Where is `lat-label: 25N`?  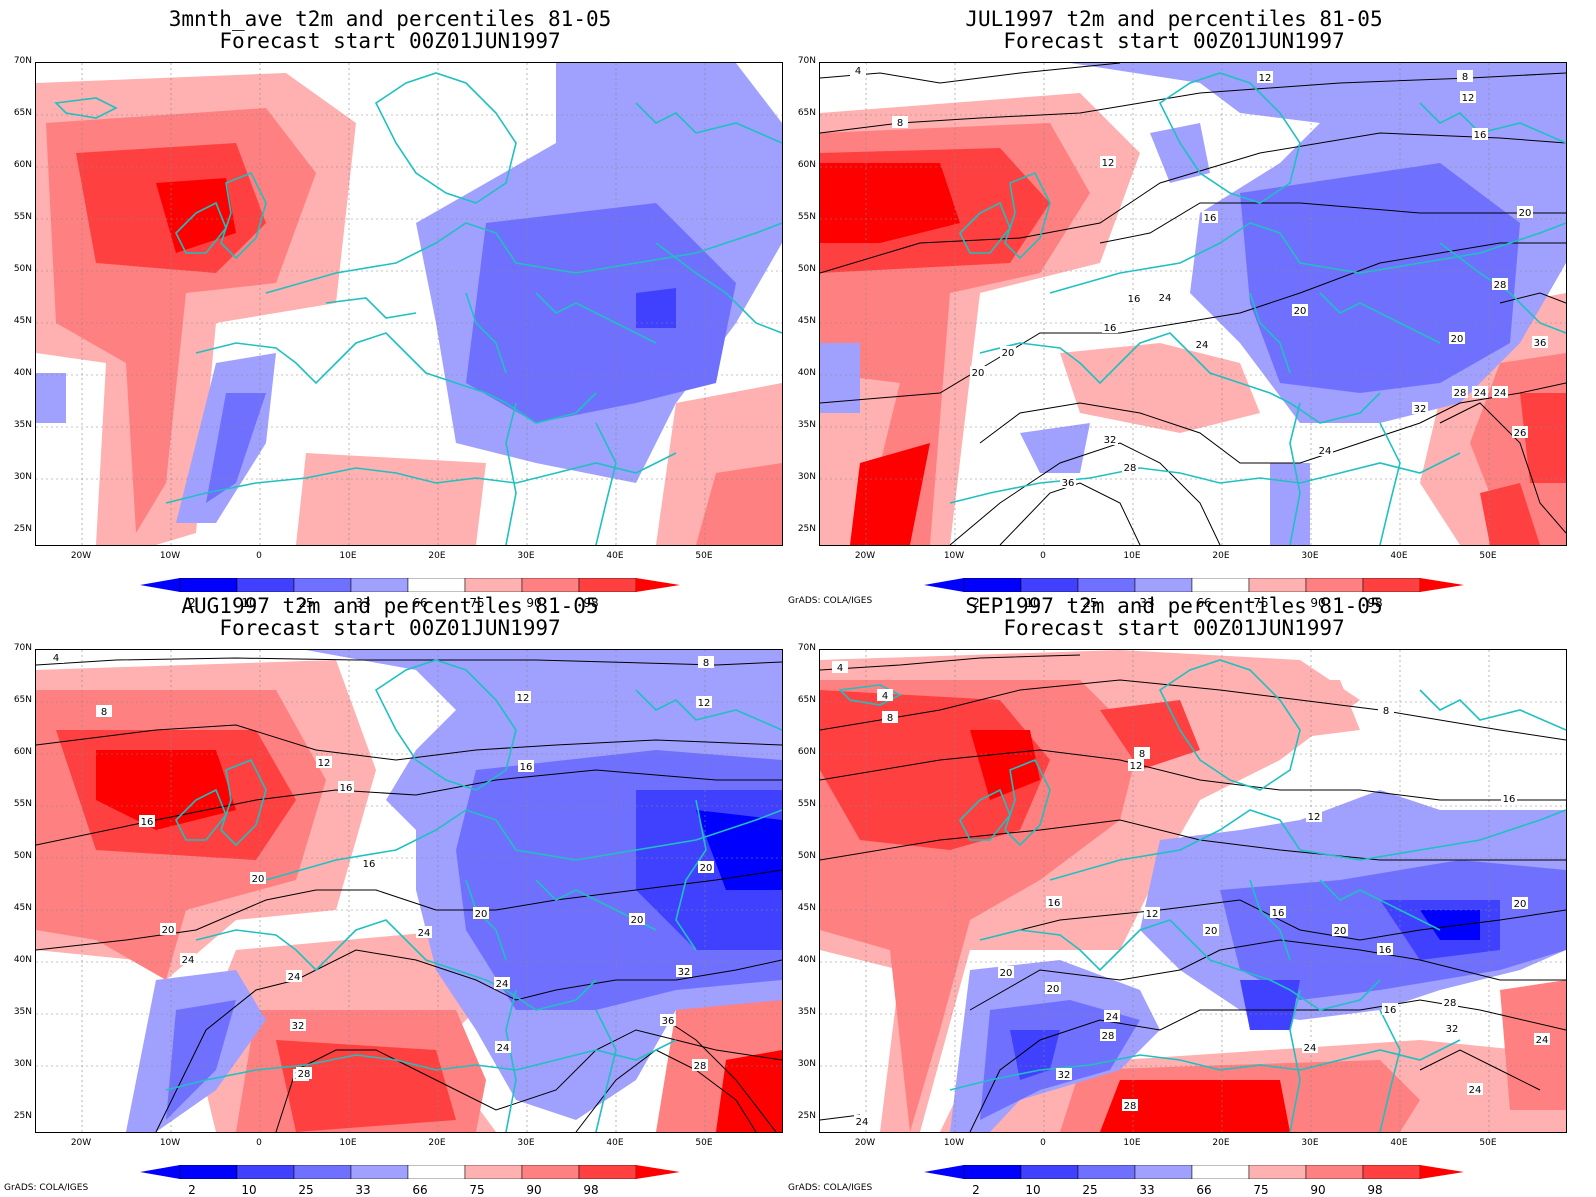 lat-label: 25N is located at coordinates (22, 529).